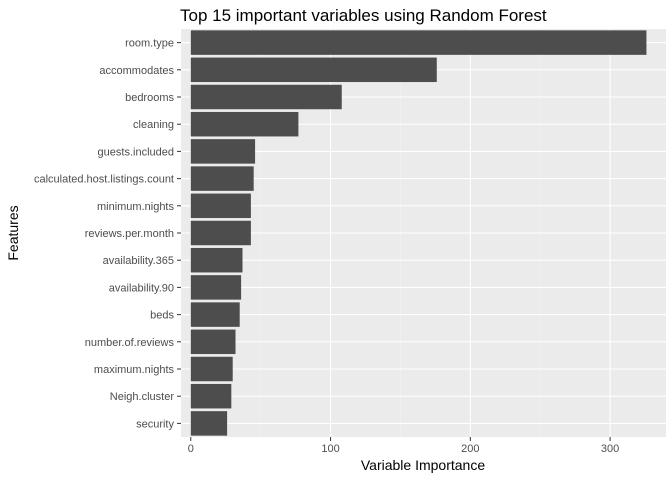  Describe the element at coordinates (138, 261) in the screenshot. I see `y-tick-label: availability.365` at that location.